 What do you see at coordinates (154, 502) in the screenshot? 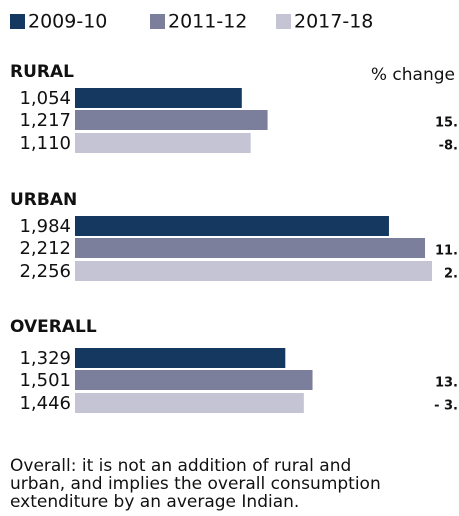
I see `footnote: extenditure by an average Indian.` at bounding box center [154, 502].